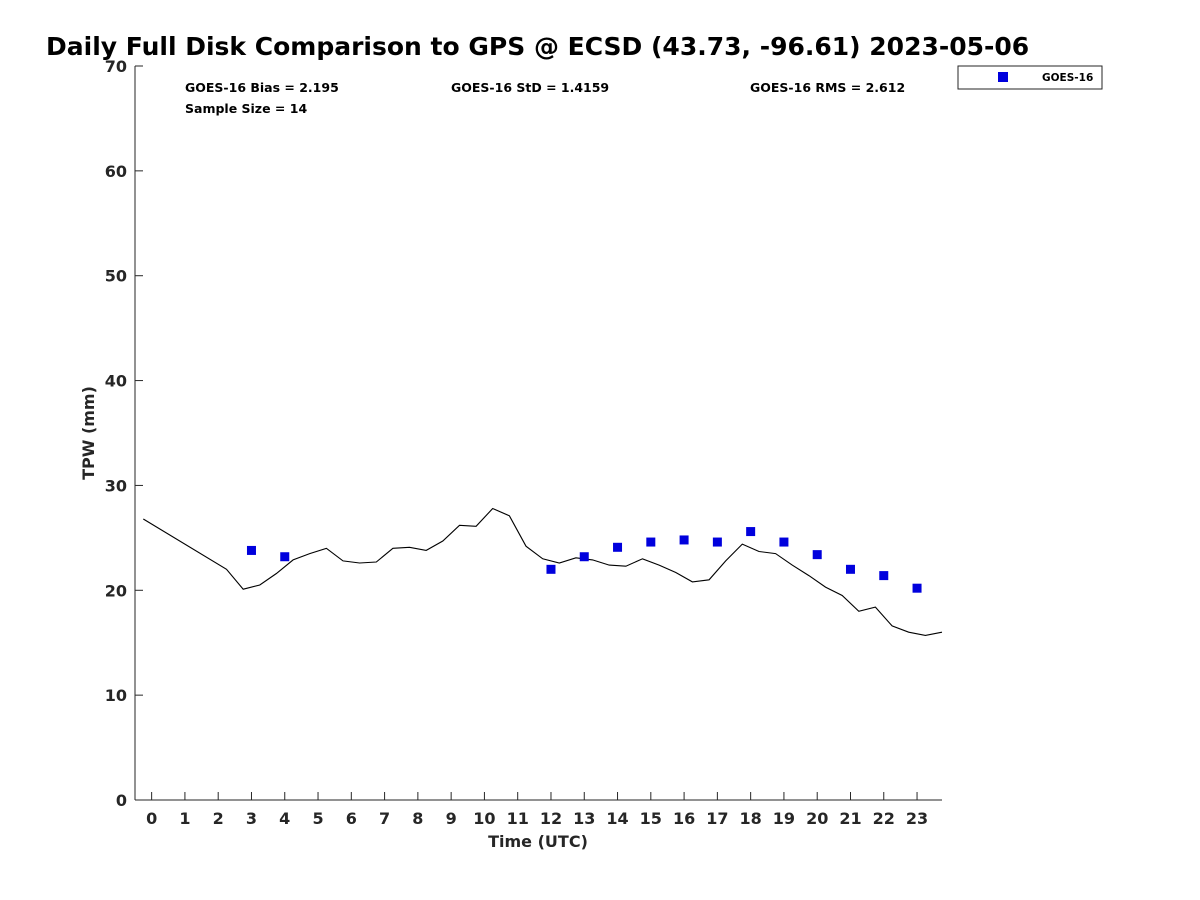  Describe the element at coordinates (530, 87) in the screenshot. I see `std-stat: GOES-16 StD = 1.4159` at that location.